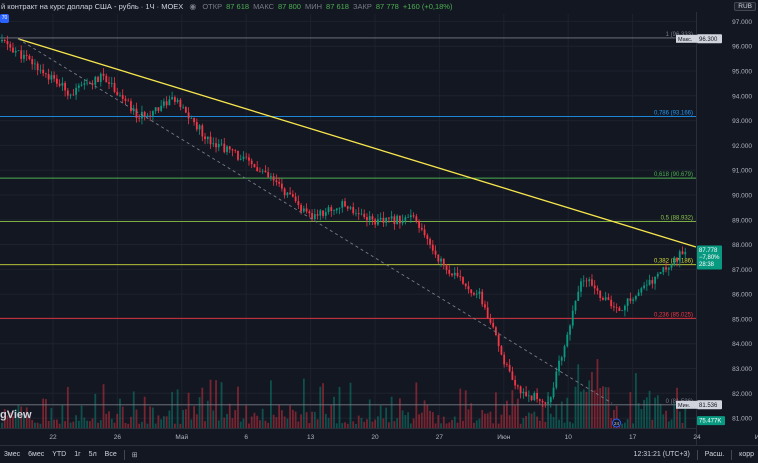 This screenshot has width=758, height=463. What do you see at coordinates (742, 22) in the screenshot?
I see `price-tick-label: 97.000` at bounding box center [742, 22].